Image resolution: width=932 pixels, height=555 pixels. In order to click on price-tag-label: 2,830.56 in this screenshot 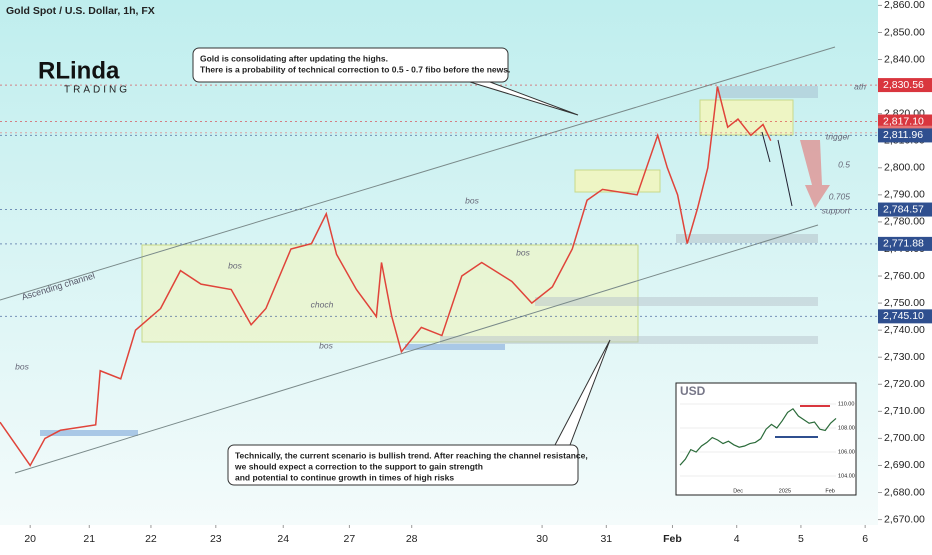, I will do `click(903, 85)`.